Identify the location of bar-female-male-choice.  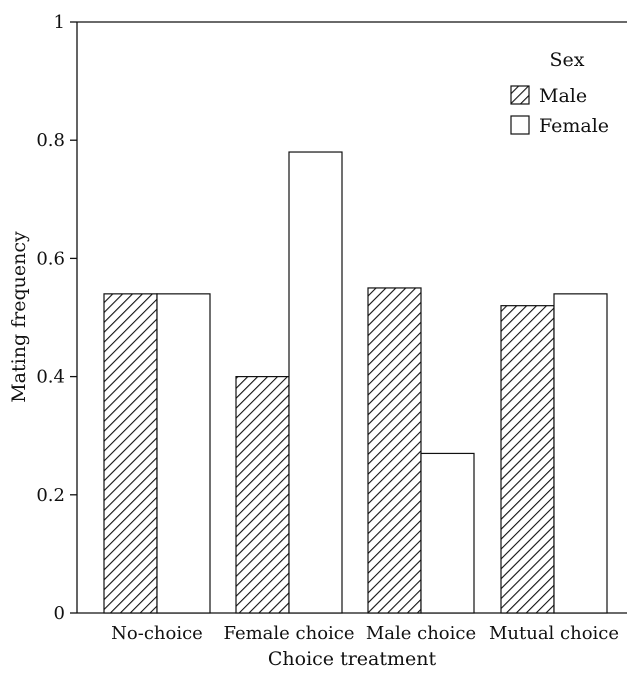
(447, 533).